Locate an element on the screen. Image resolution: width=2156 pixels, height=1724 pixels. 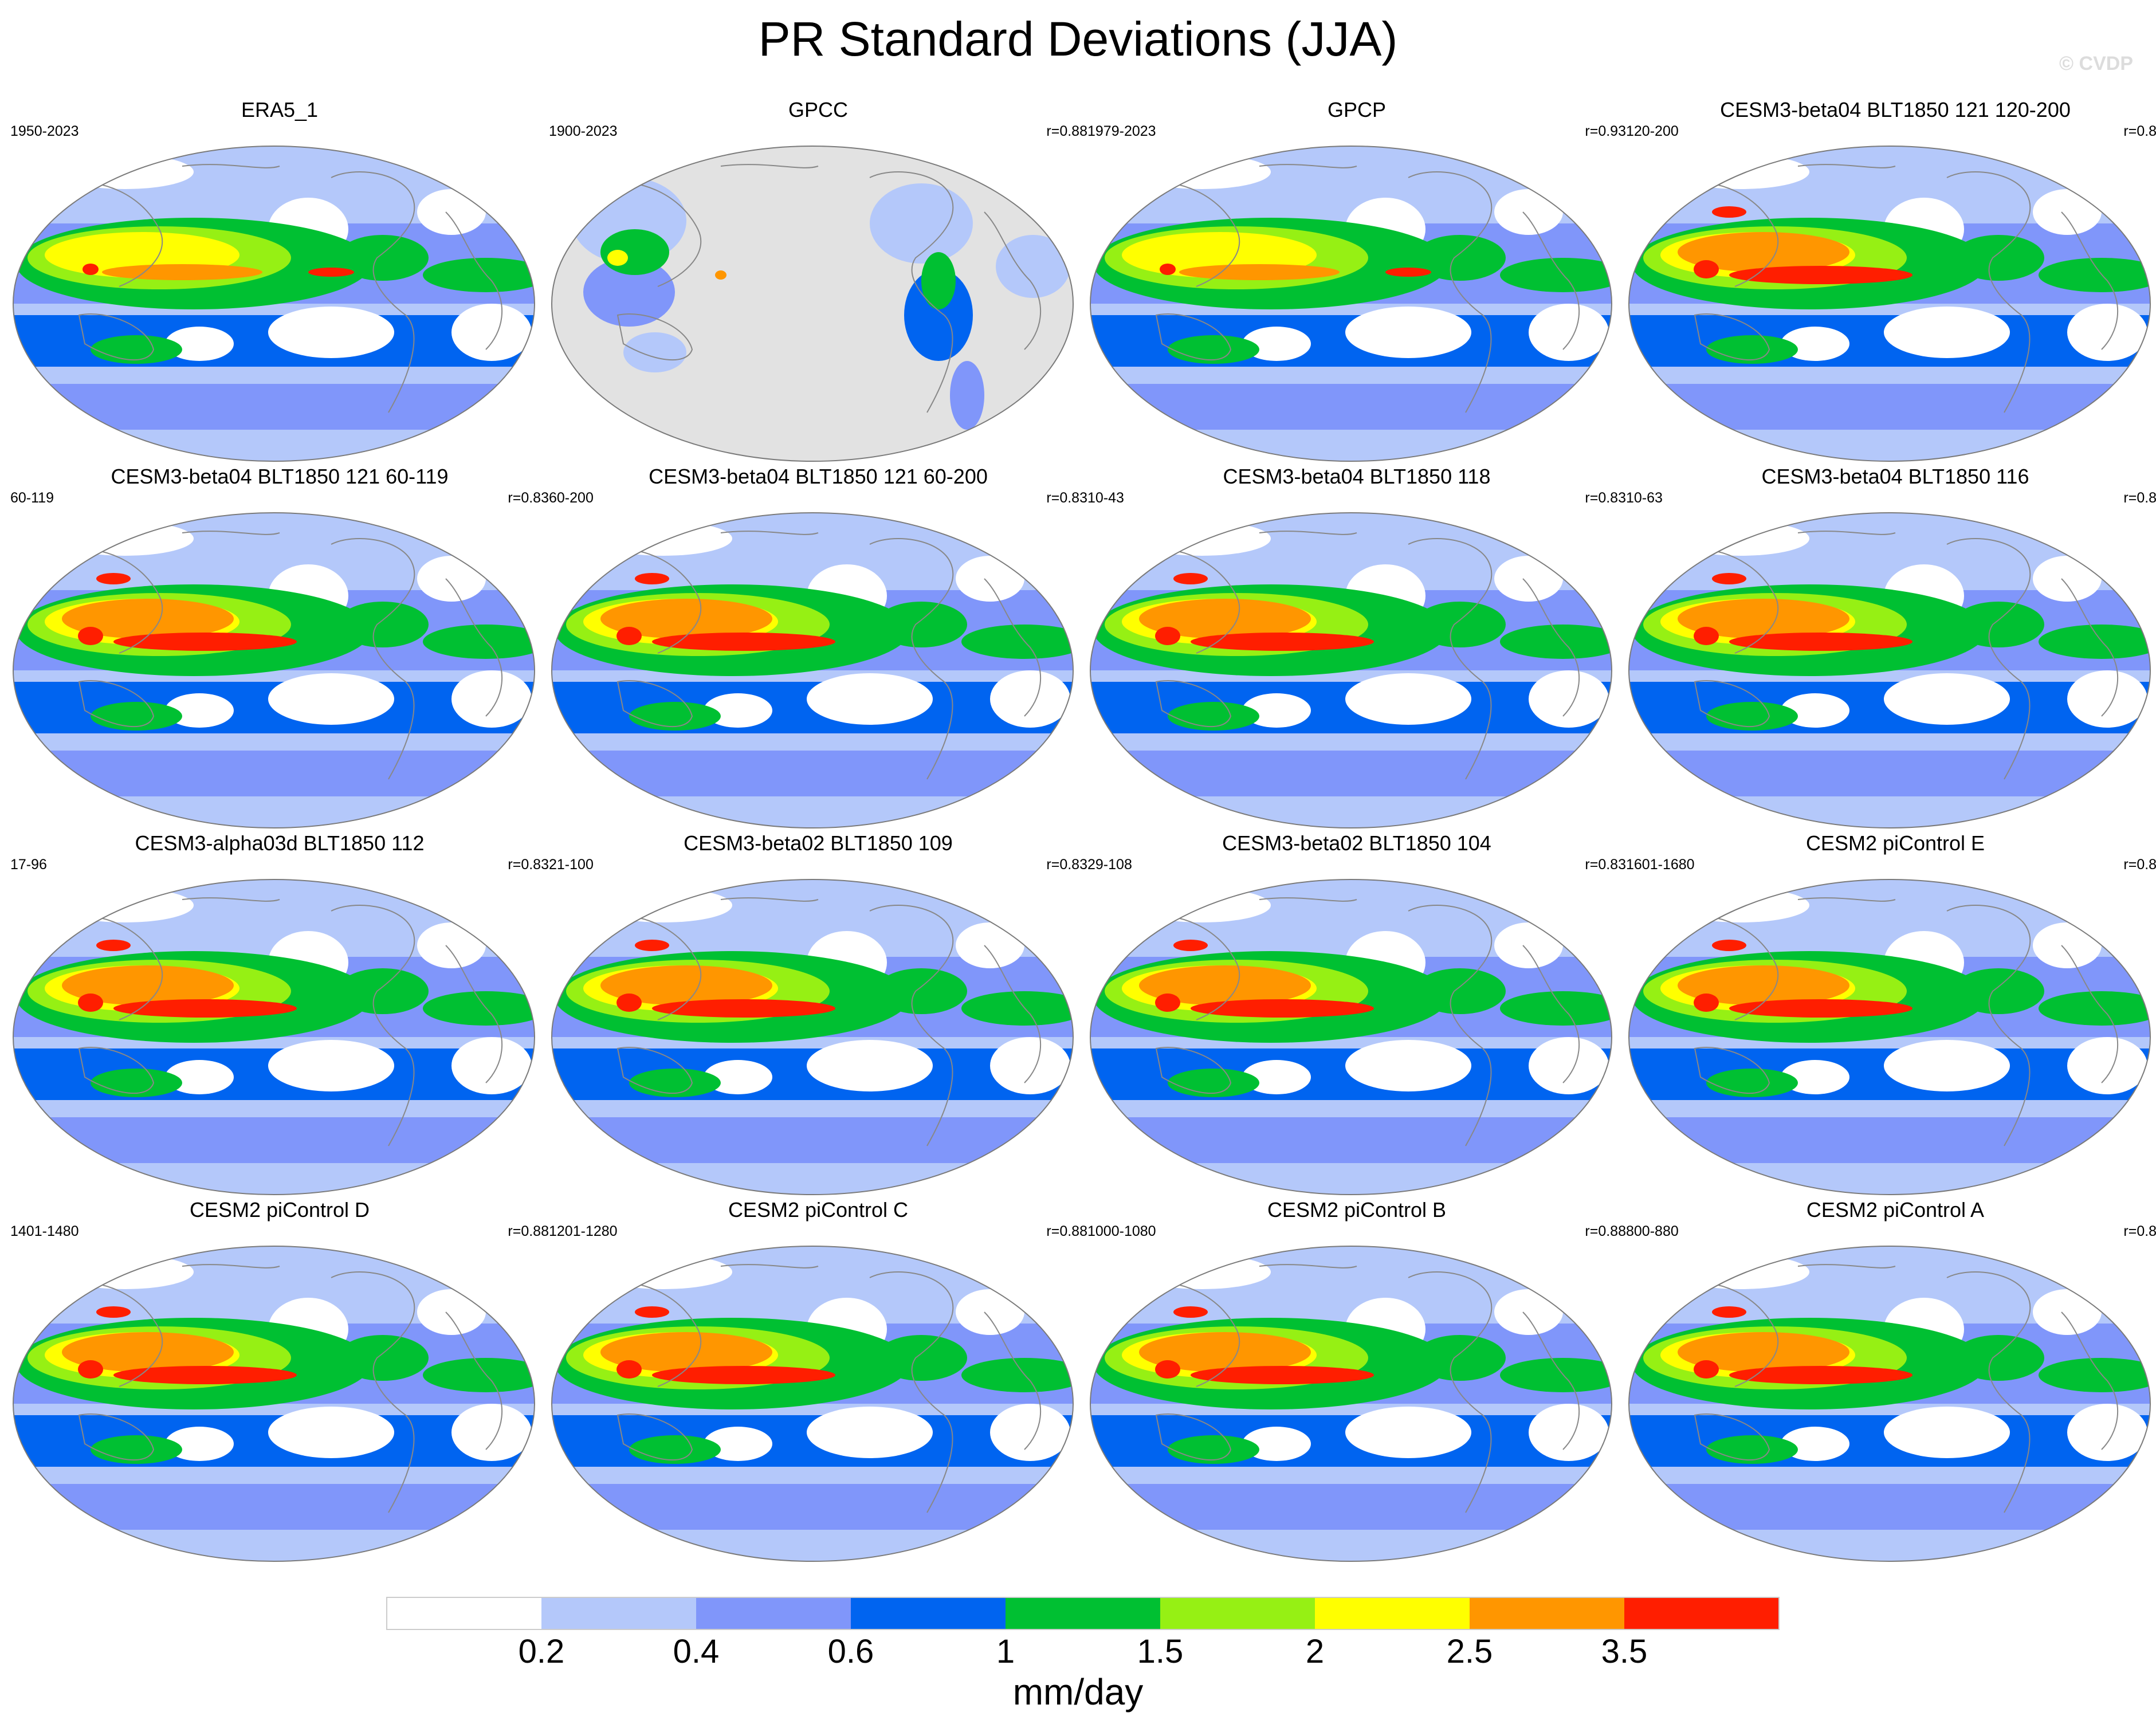
colorbar-tick-label: 1 is located at coordinates (1005, 1652).